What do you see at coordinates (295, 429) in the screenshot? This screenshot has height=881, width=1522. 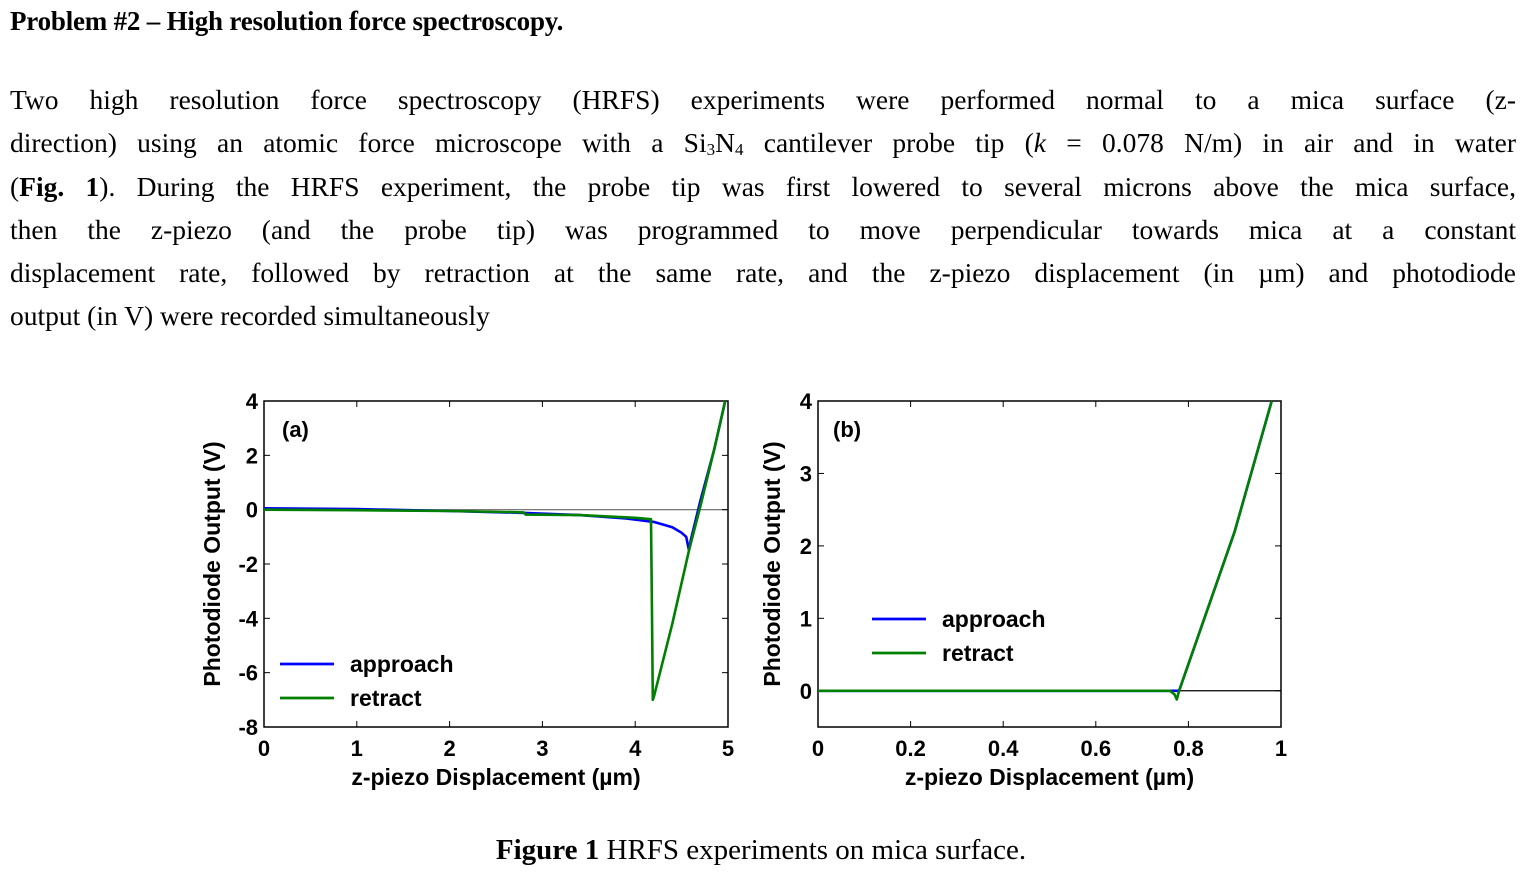 I see `panel-label: (a)` at bounding box center [295, 429].